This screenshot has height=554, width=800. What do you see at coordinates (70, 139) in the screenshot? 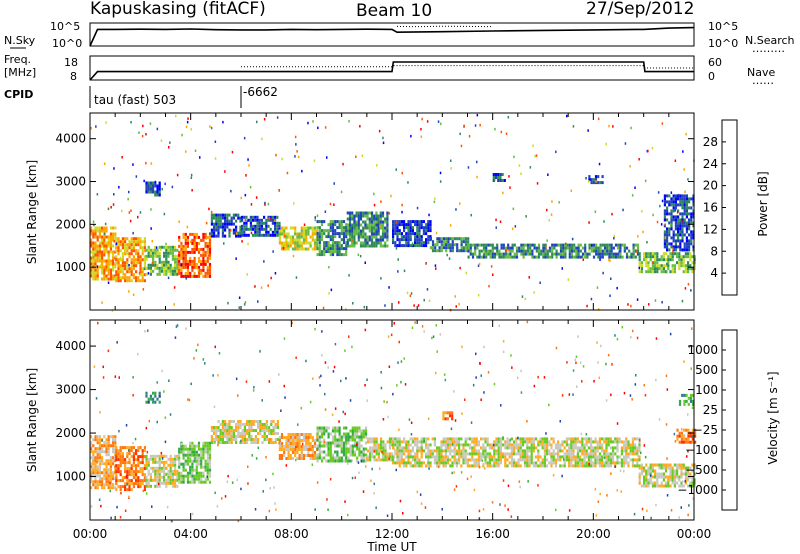
I see `power-ytick-label: 4000` at bounding box center [70, 139].